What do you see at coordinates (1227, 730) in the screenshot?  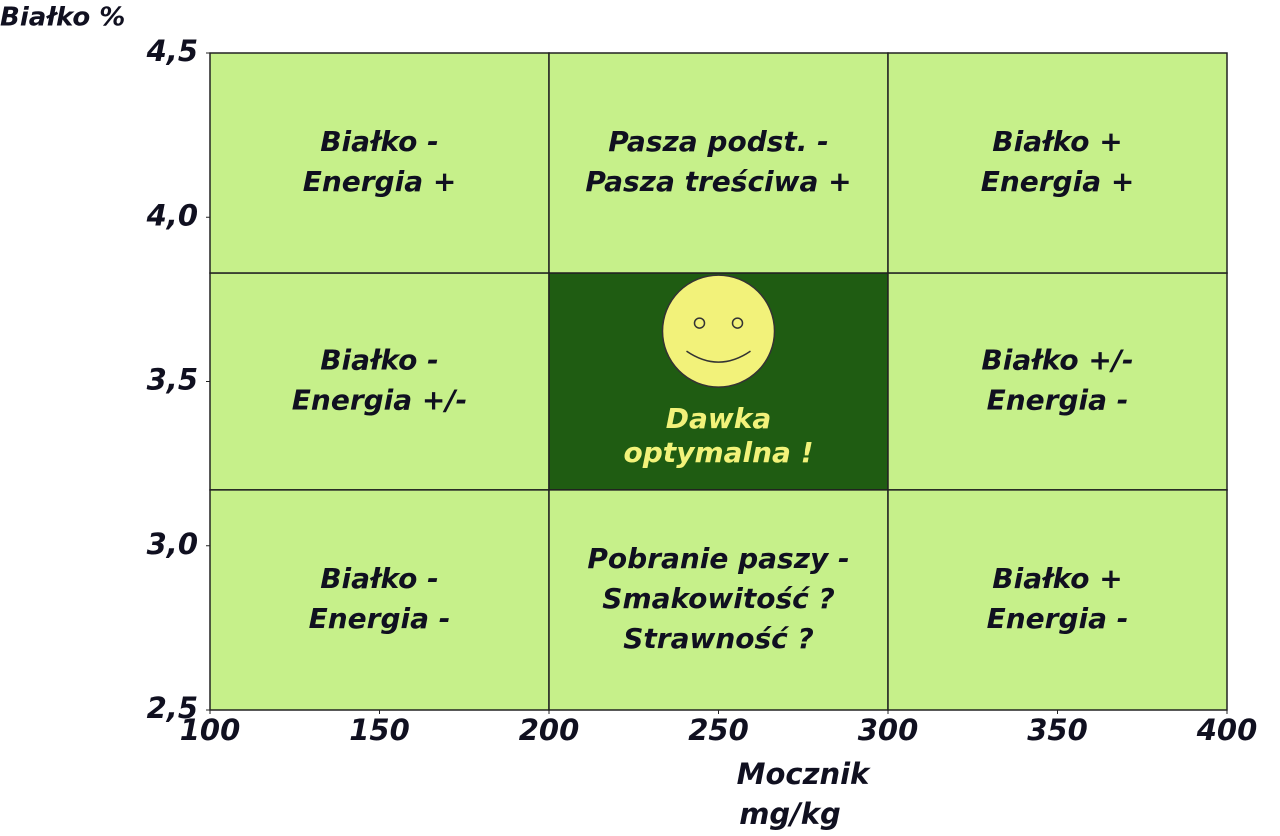 I see `x-tick-label: 400` at bounding box center [1227, 730].